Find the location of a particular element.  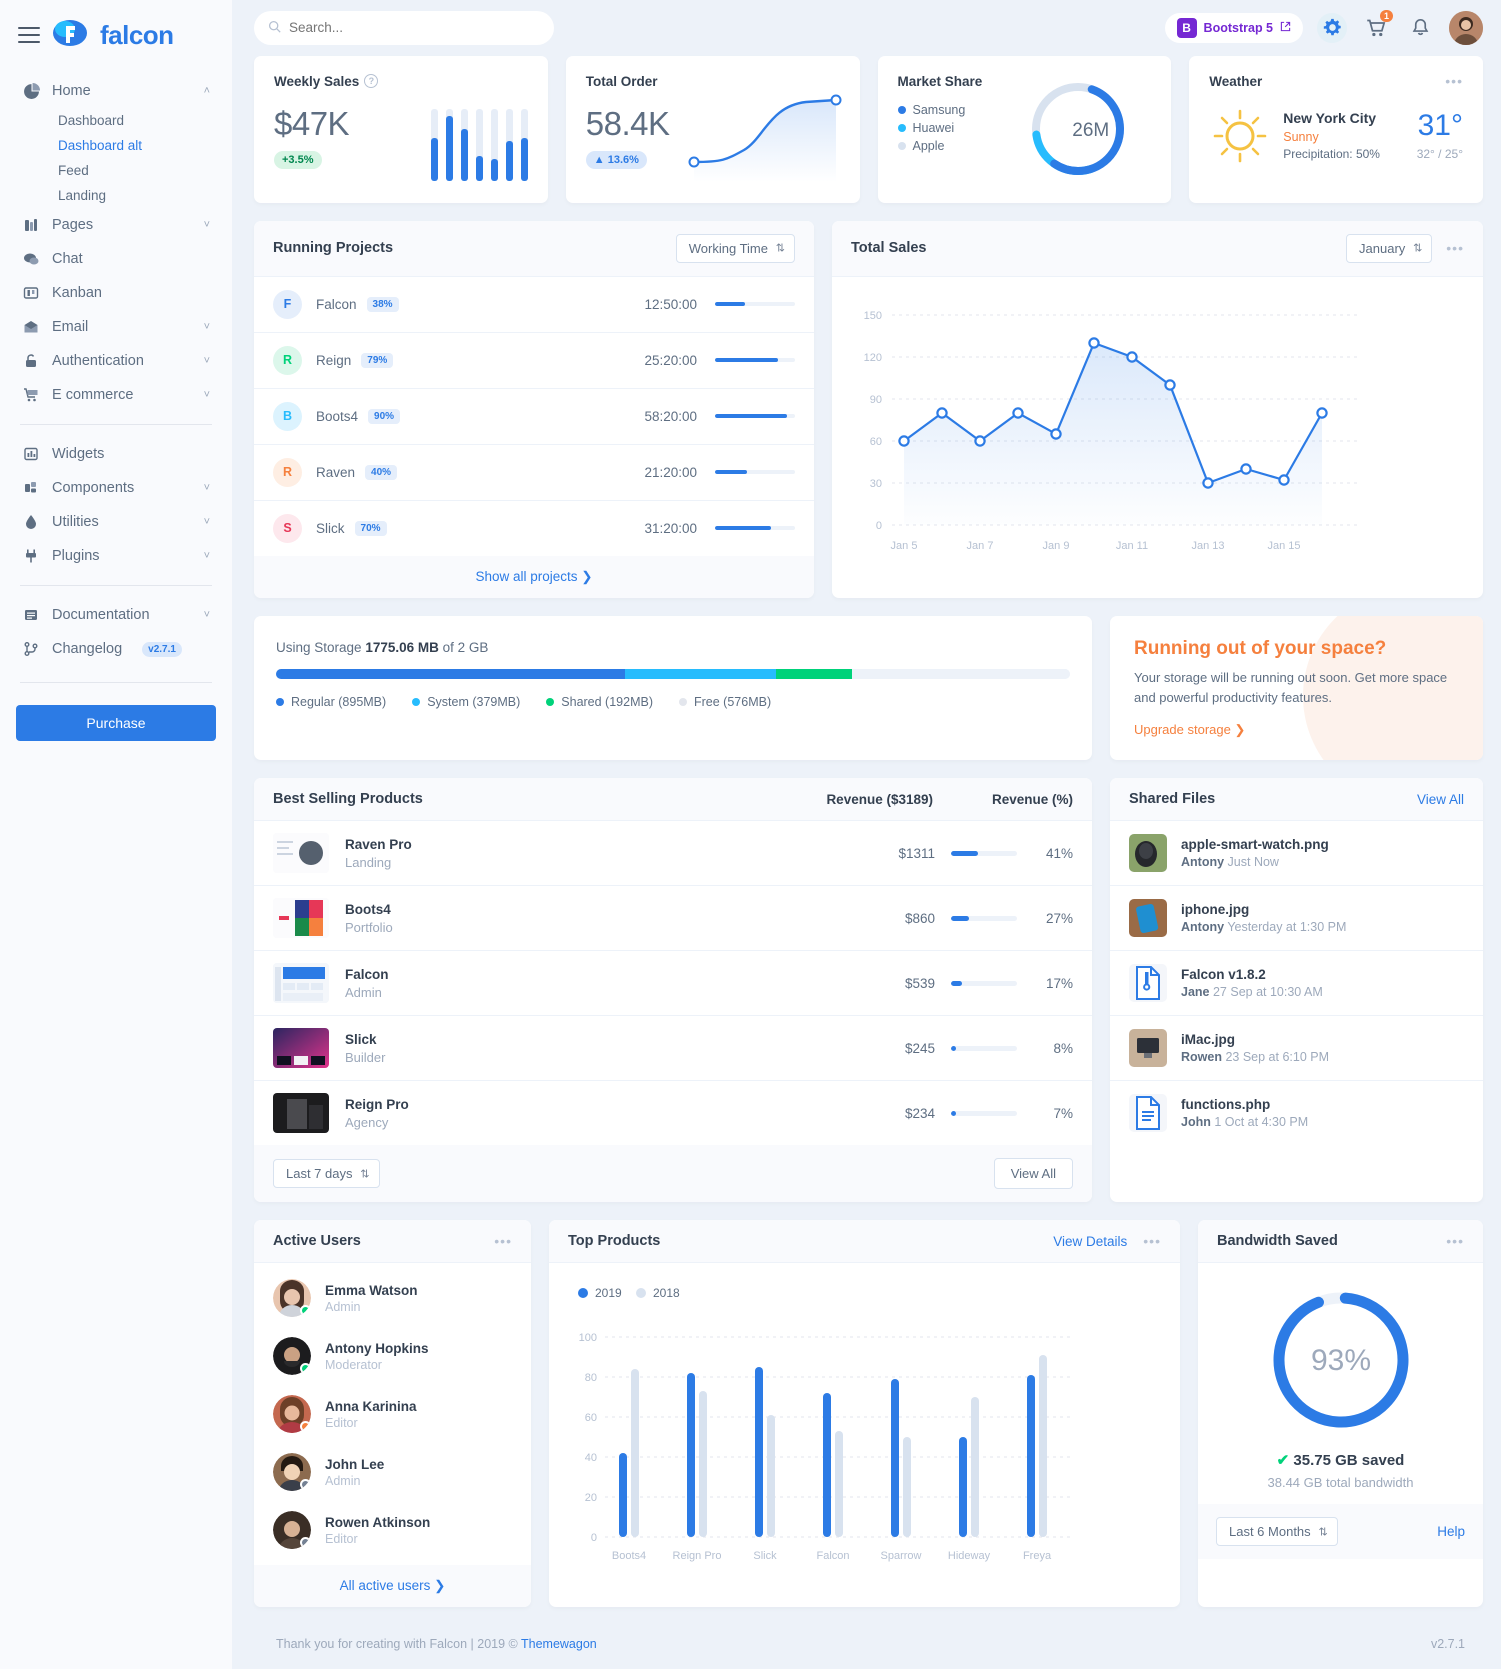

x-tick-freya: Freya is located at coordinates (1037, 1556).